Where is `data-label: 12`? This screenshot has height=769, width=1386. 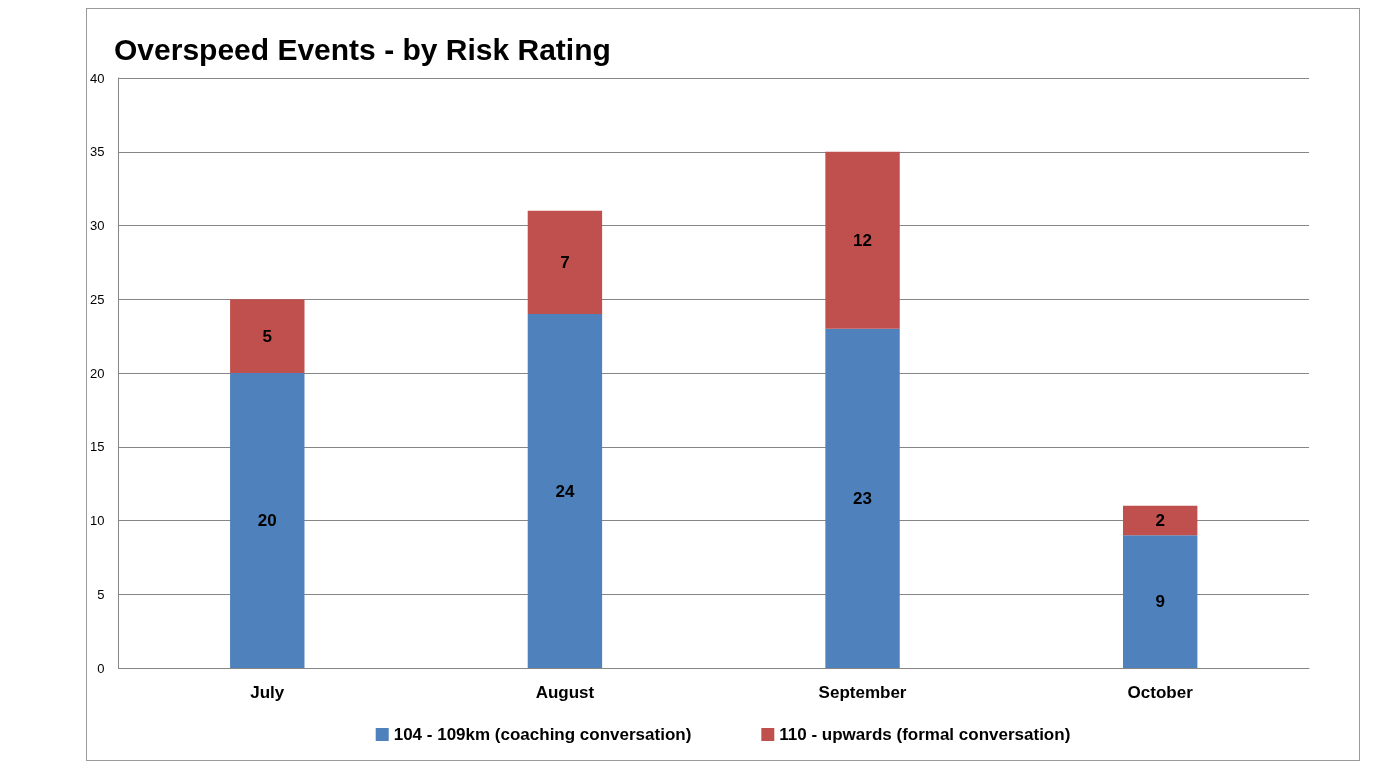 data-label: 12 is located at coordinates (863, 240).